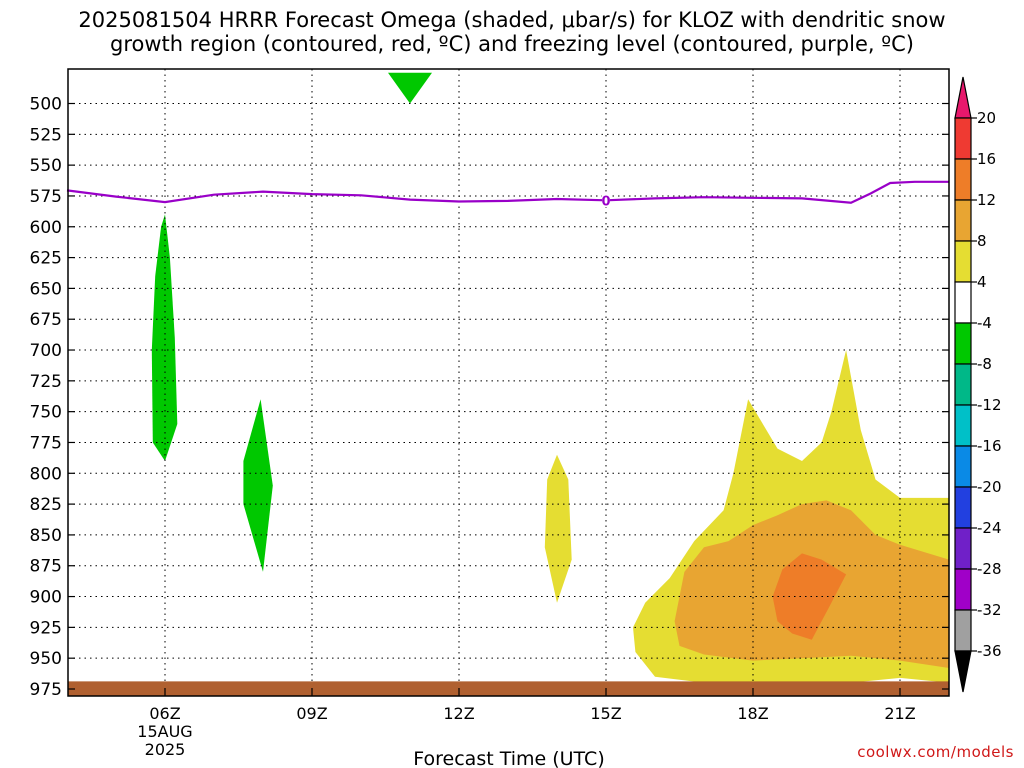 This screenshot has height=768, width=1024. I want to click on y-tick-label: 875, so click(46, 567).